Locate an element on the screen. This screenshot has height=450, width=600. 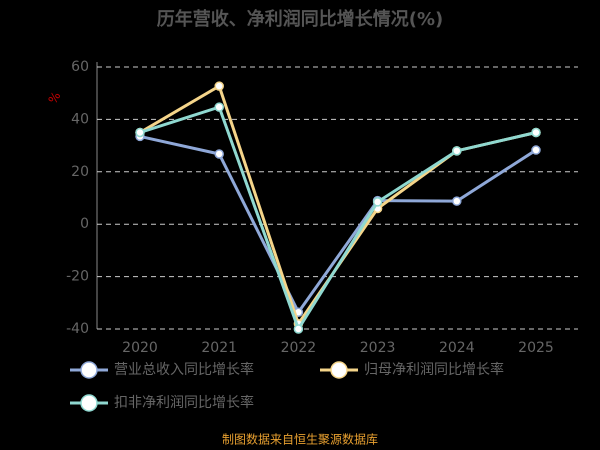
x-tick-label: 2020 is located at coordinates (140, 348).